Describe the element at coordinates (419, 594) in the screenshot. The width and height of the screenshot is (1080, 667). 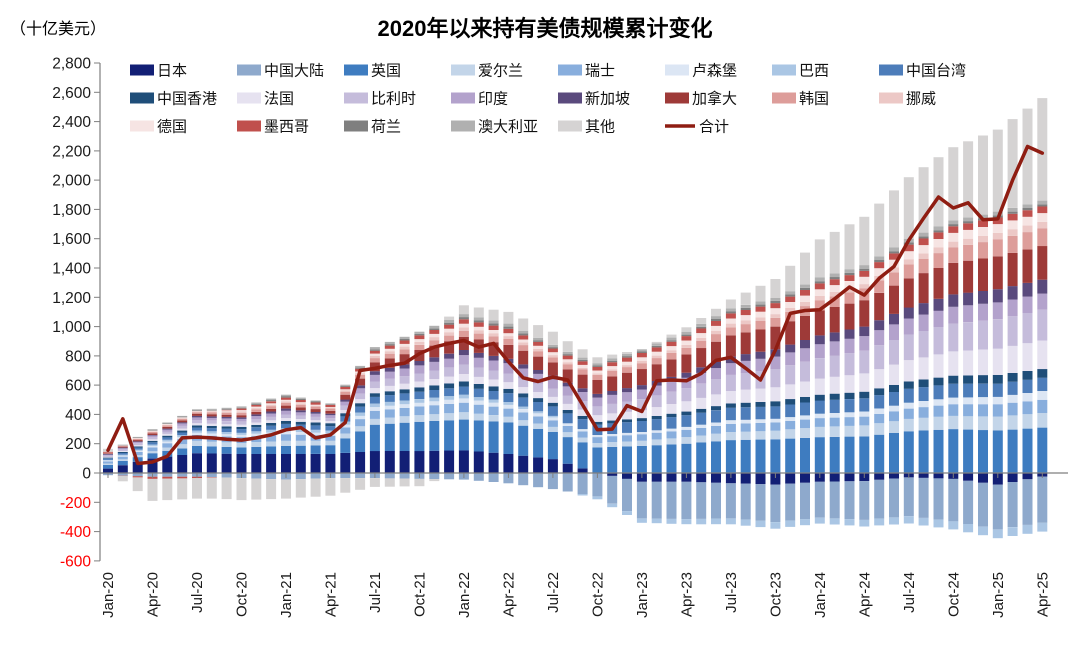
I see `x-tick-label: Oct-21` at that location.